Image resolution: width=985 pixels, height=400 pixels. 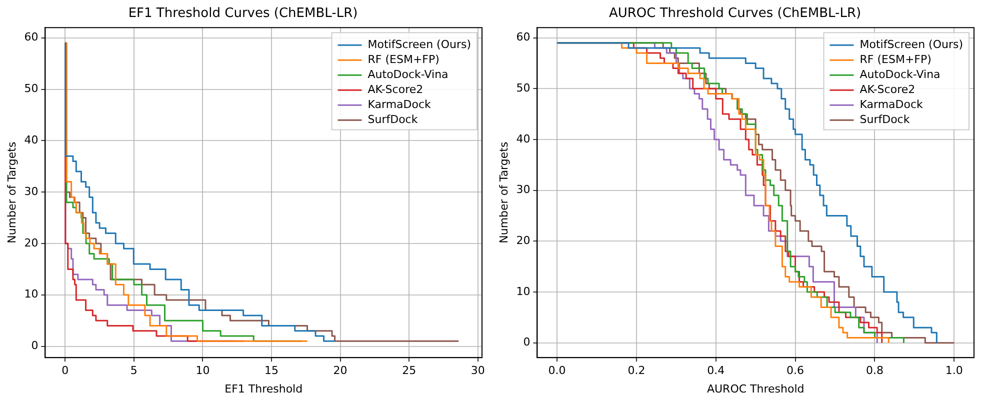 What do you see at coordinates (637, 371) in the screenshot?
I see `x-tick-label: 0.2` at bounding box center [637, 371].